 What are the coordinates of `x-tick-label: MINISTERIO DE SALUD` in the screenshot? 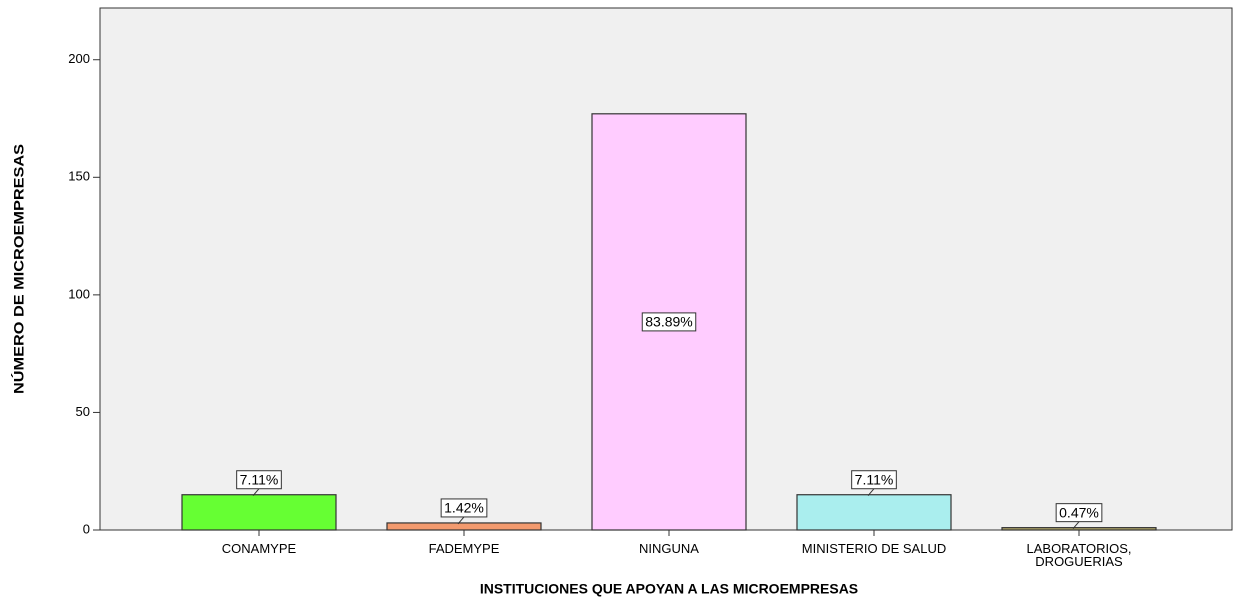 It's located at (874, 548).